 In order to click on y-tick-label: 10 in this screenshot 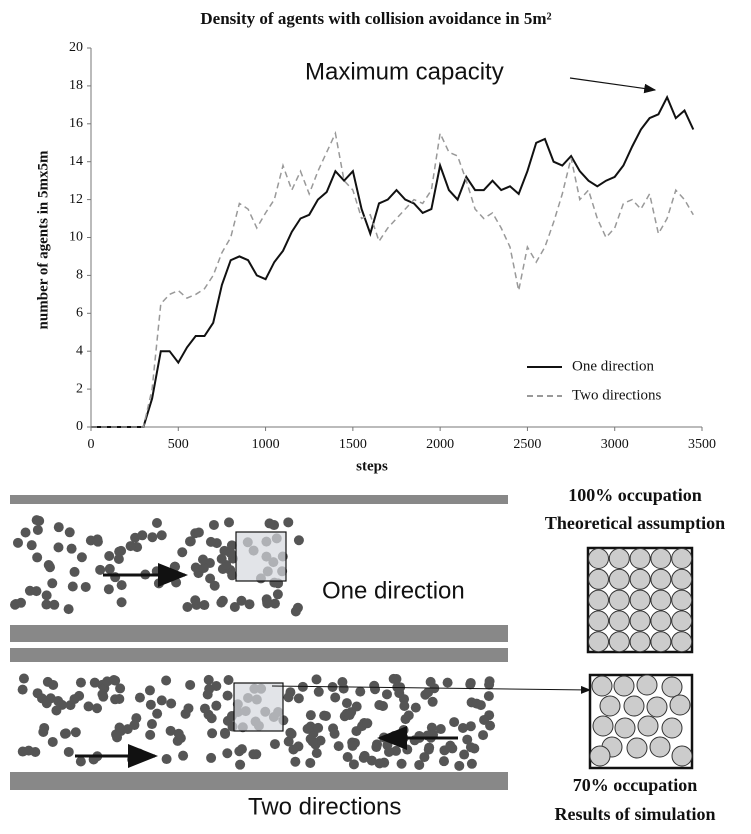, I will do `click(76, 237)`.